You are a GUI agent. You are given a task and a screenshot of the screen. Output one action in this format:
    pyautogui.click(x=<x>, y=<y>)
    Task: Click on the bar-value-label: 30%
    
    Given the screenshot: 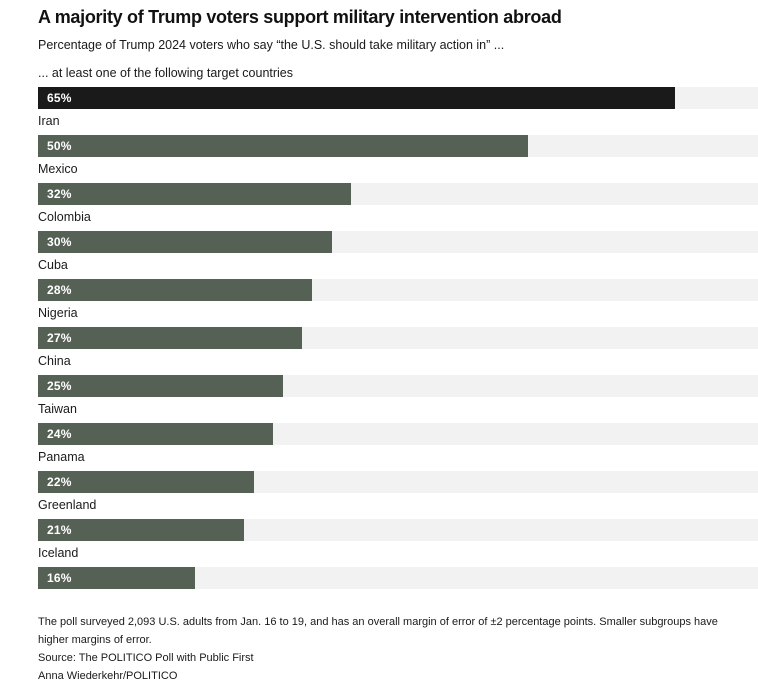 What is the action you would take?
    pyautogui.click(x=59, y=242)
    